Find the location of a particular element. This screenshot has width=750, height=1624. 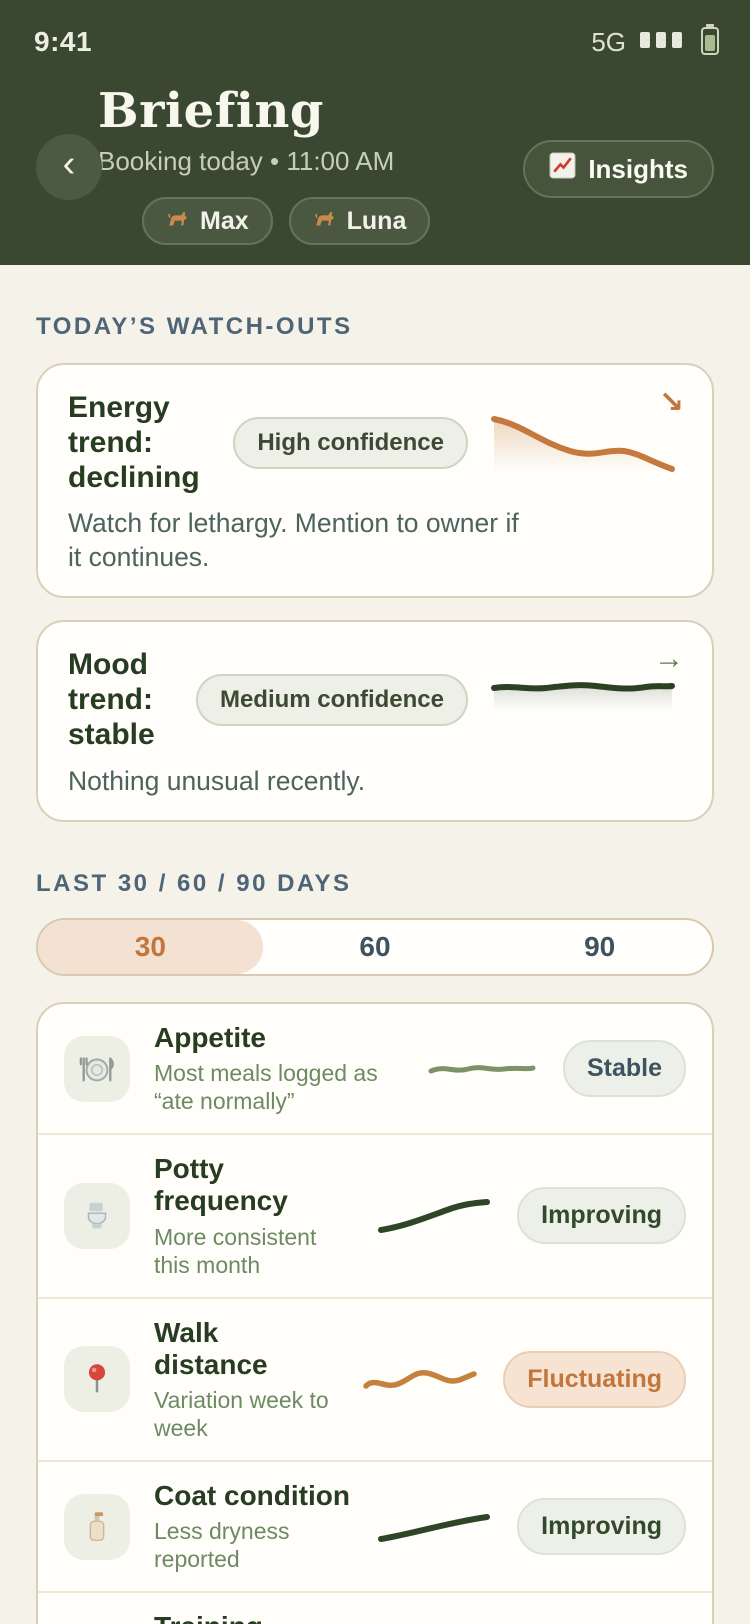

metric-title: Walk distance is located at coordinates (211, 1348).